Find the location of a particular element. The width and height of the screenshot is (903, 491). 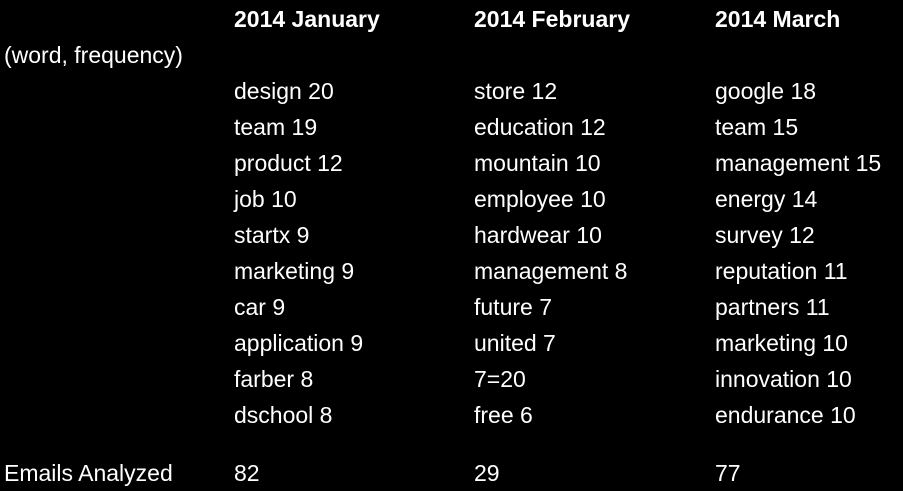

list-item: energy 14 is located at coordinates (766, 199).